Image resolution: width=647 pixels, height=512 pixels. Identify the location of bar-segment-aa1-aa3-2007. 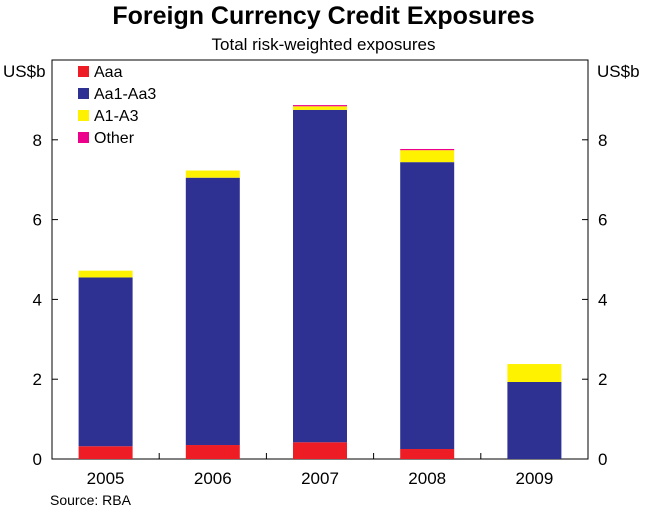
(320, 276).